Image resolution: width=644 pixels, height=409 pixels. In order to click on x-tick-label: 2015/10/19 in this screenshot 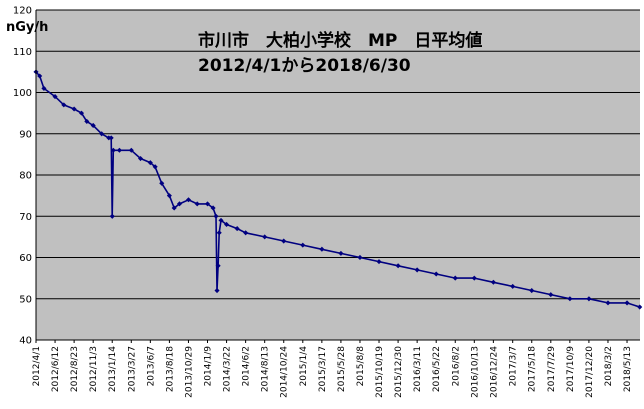, I will do `click(380, 372)`.